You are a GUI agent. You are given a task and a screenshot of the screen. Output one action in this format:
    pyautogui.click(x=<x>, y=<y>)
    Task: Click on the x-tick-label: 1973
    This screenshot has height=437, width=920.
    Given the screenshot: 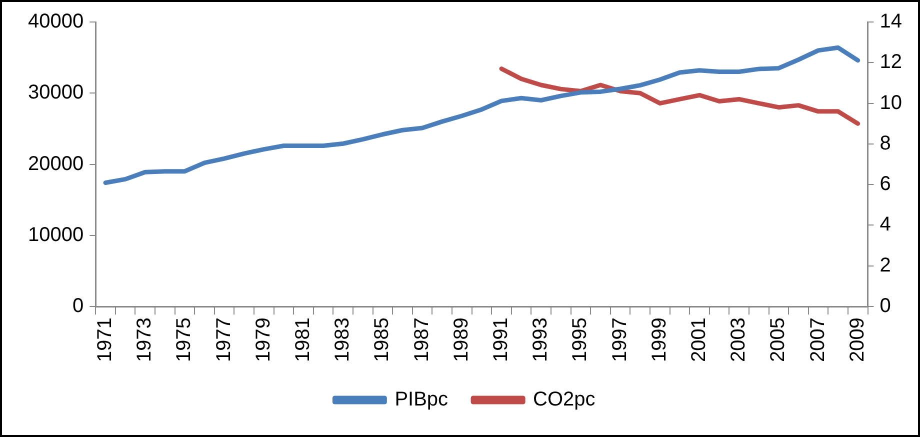 What is the action you would take?
    pyautogui.click(x=145, y=340)
    